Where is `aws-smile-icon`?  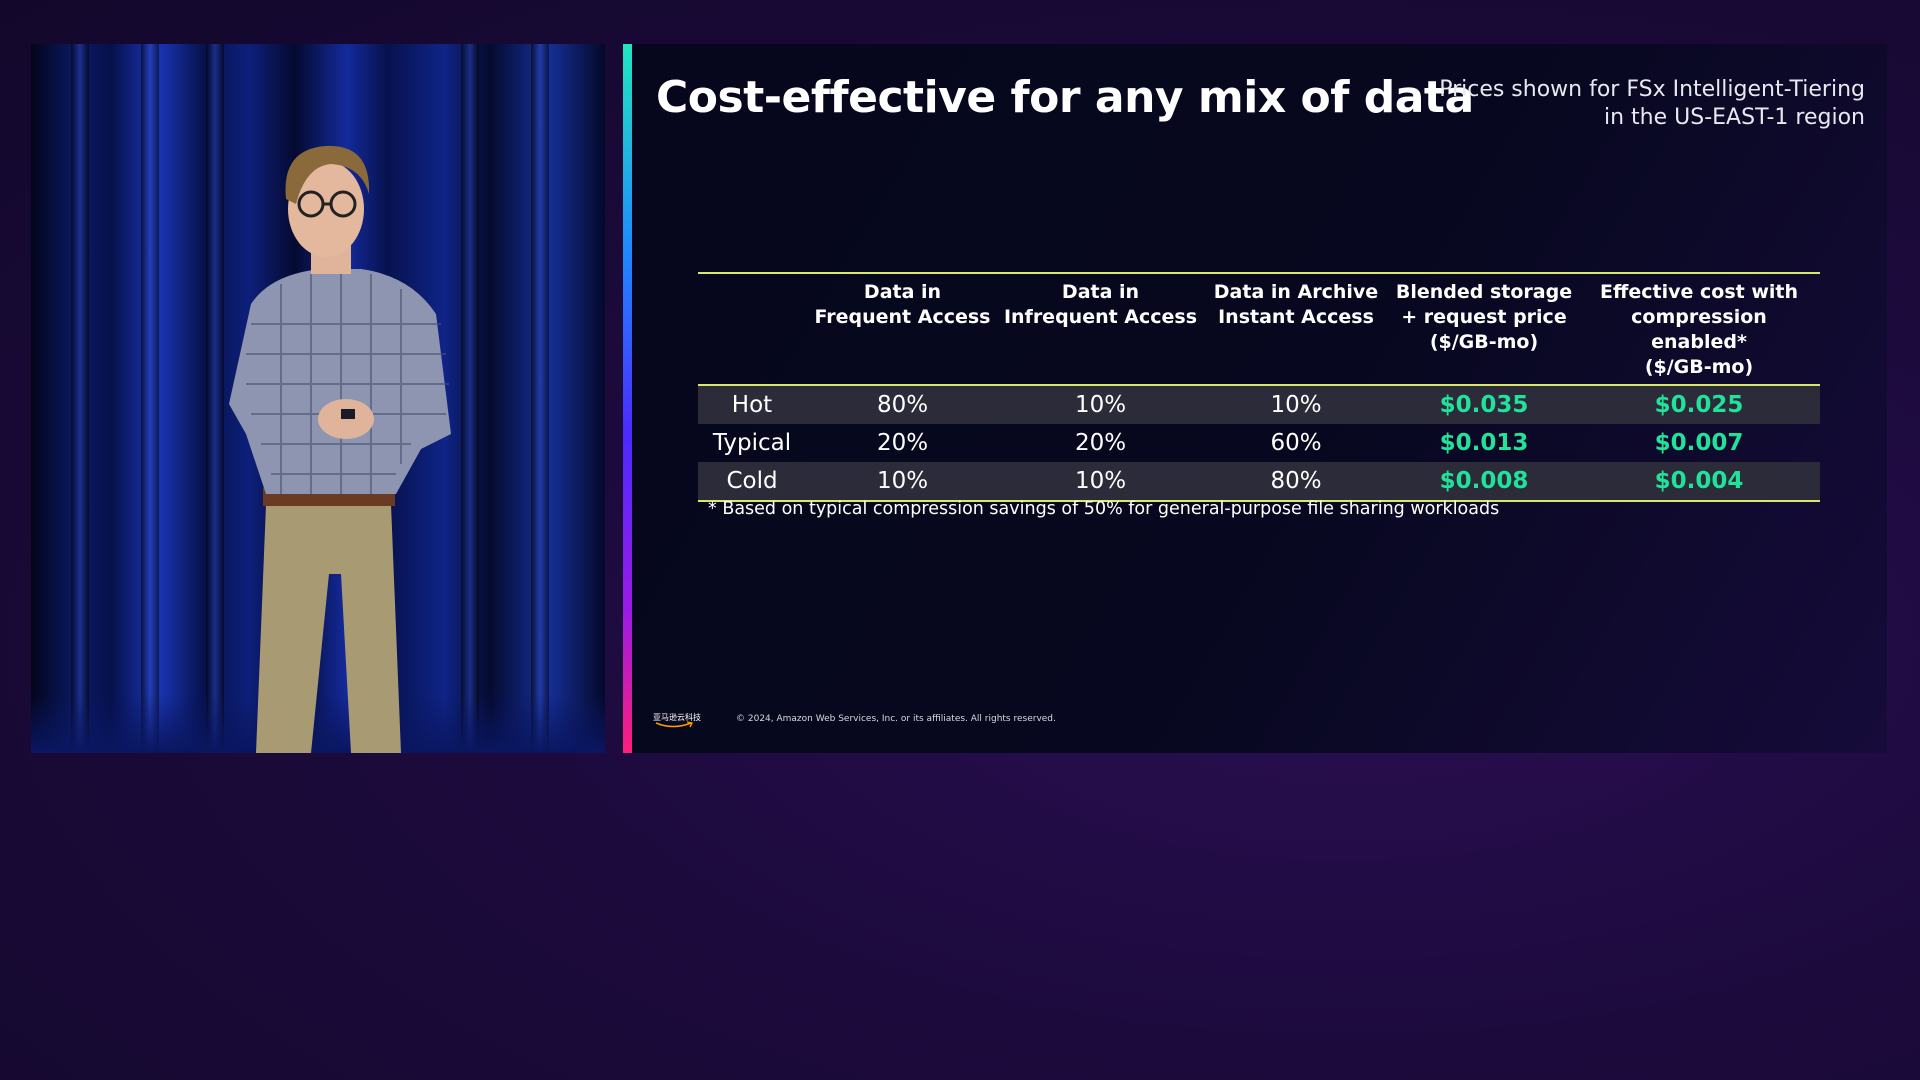 aws-smile-icon is located at coordinates (674, 724).